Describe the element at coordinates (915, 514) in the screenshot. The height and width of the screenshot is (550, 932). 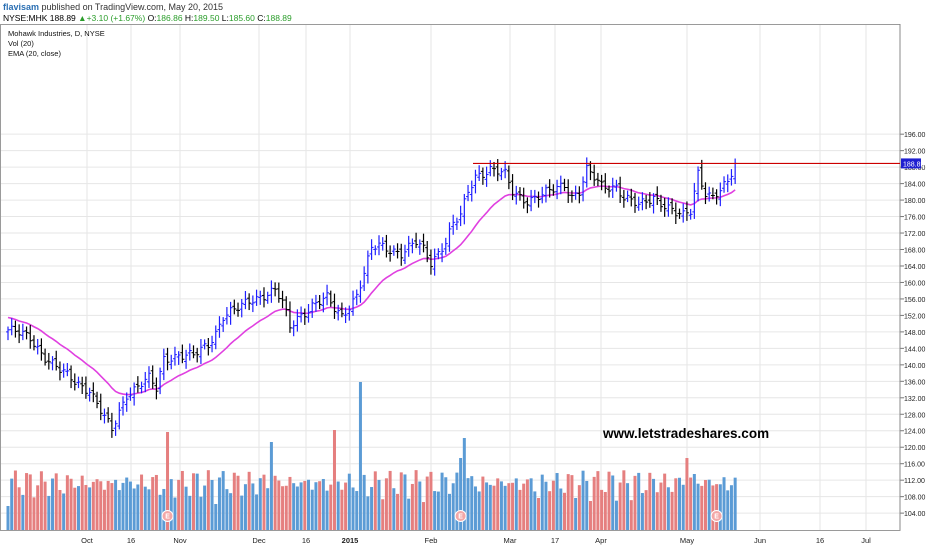
I see `price-tick-label: 104.00` at that location.